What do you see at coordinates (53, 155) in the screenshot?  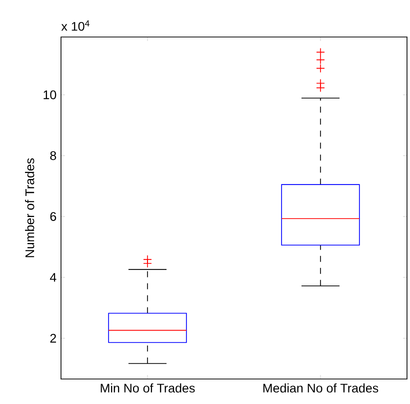 I see `y-tick-label: 8` at bounding box center [53, 155].